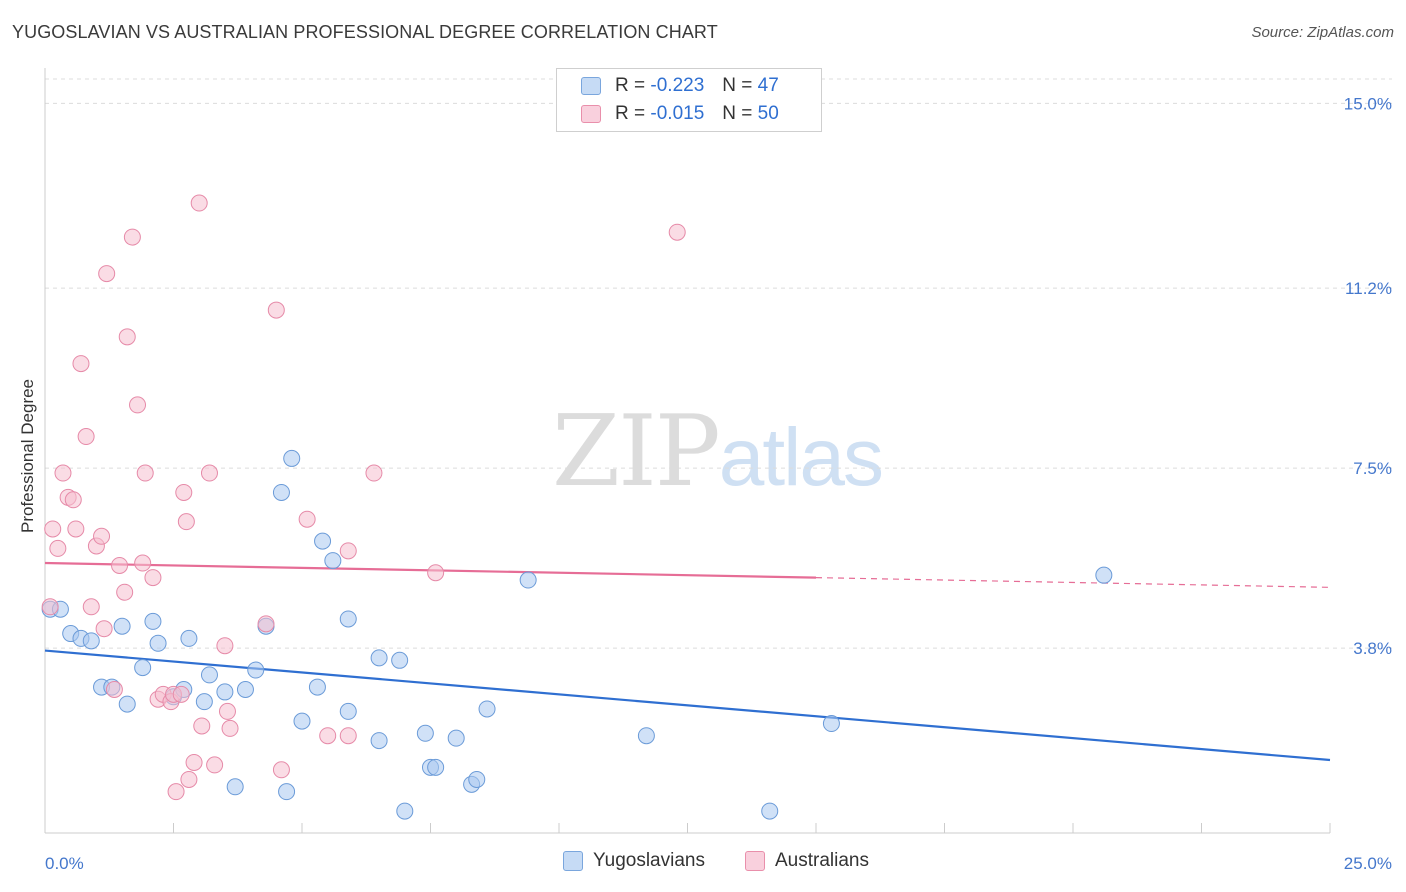 The width and height of the screenshot is (1406, 892). I want to click on correlation-legend: R = -0.223 N = 47 R = -0.015 N = 50, so click(689, 100).